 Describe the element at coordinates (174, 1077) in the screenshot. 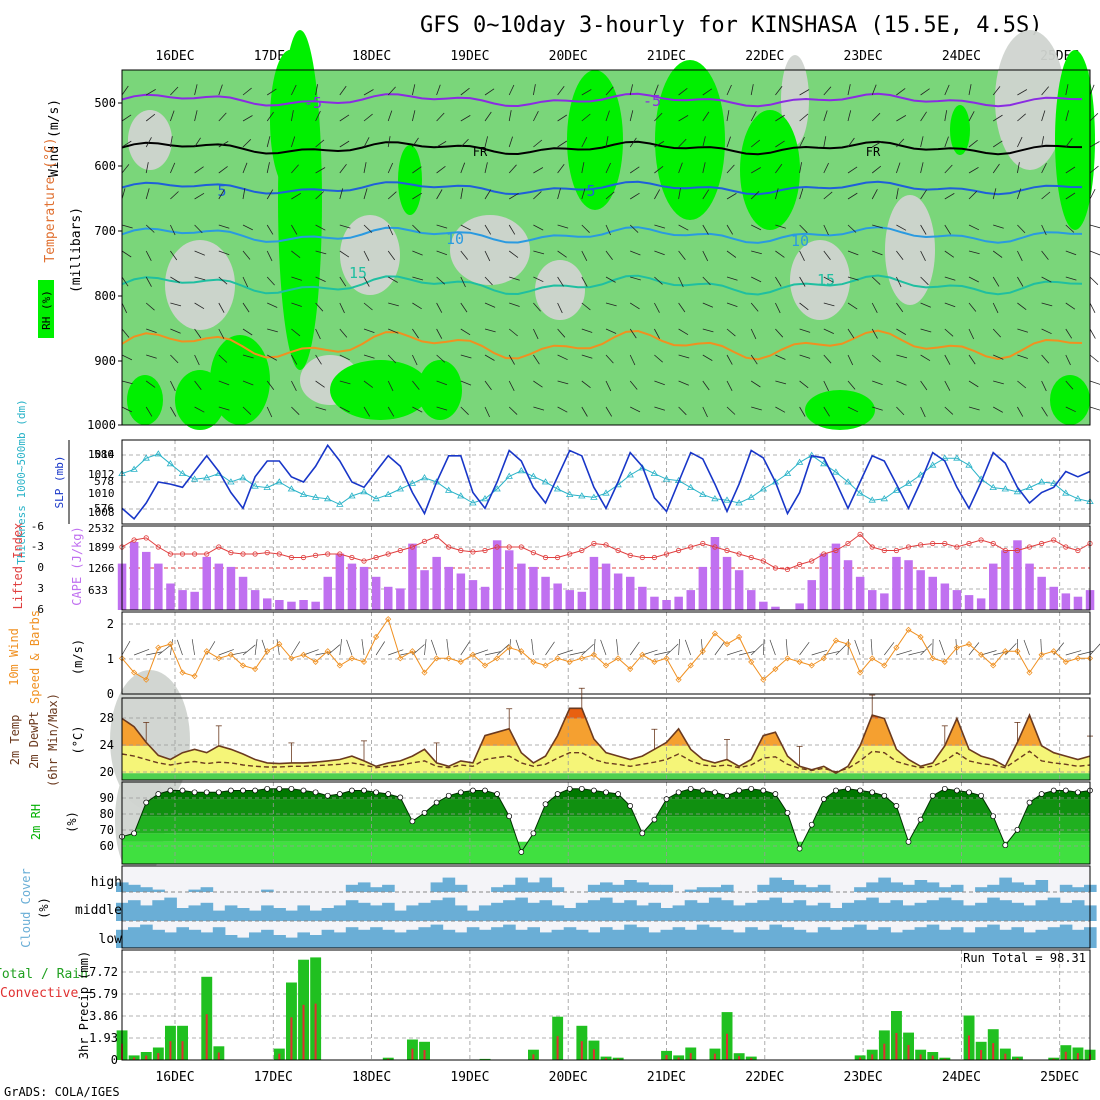

I see `date-label-bottom: 16DEC` at that location.